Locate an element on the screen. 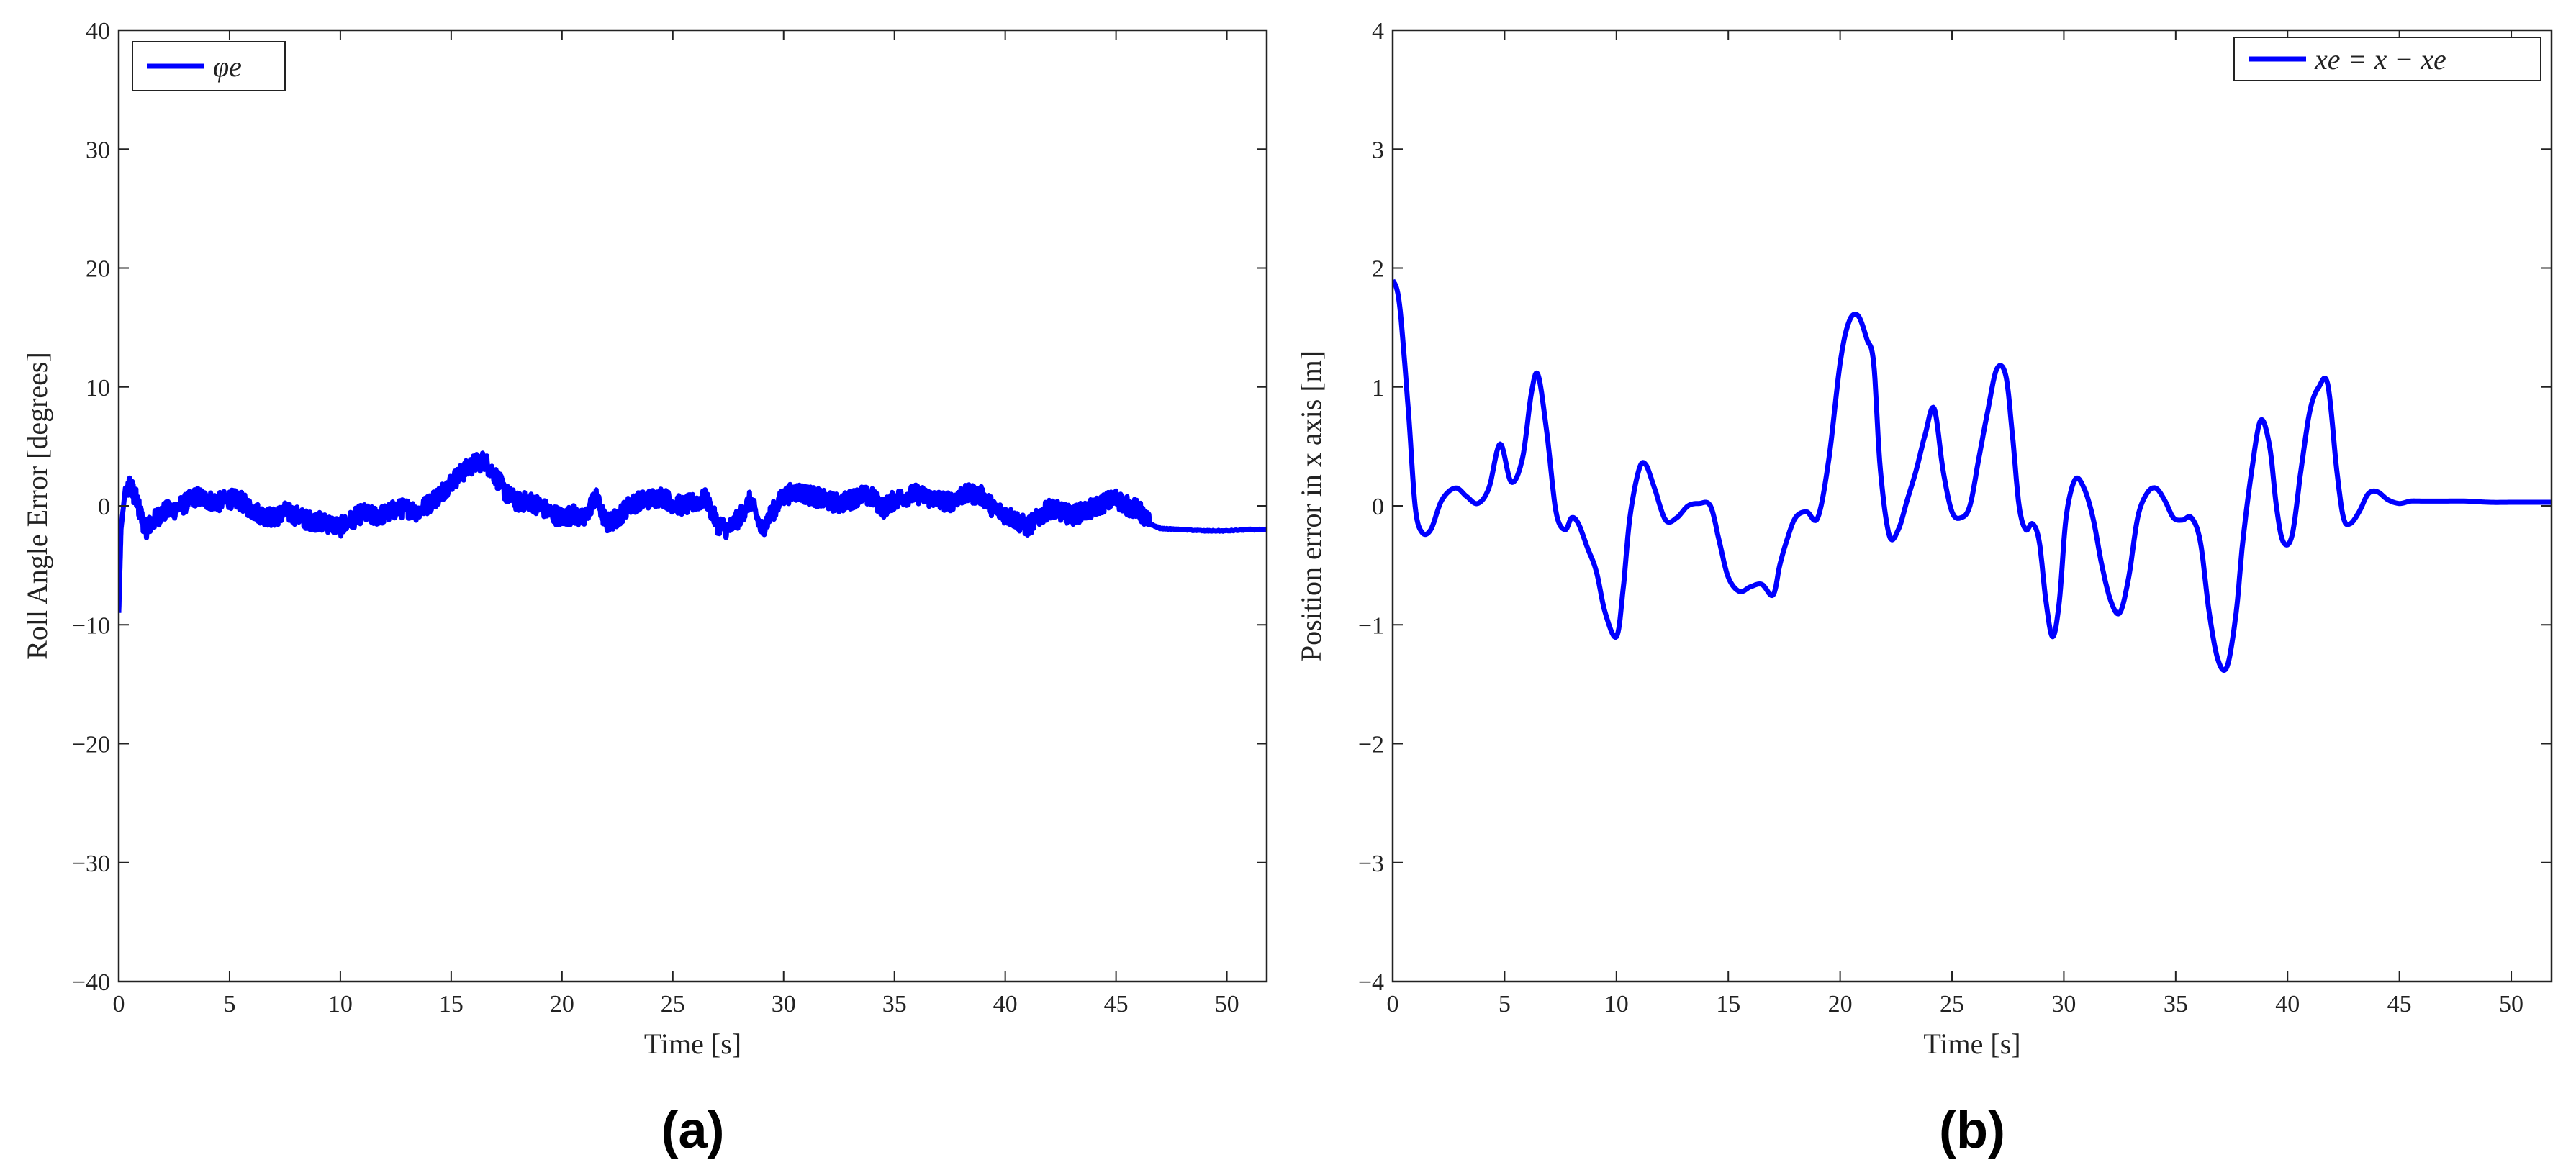 The image size is (2576, 1165). y-tick-label: −3 is located at coordinates (1371, 864).